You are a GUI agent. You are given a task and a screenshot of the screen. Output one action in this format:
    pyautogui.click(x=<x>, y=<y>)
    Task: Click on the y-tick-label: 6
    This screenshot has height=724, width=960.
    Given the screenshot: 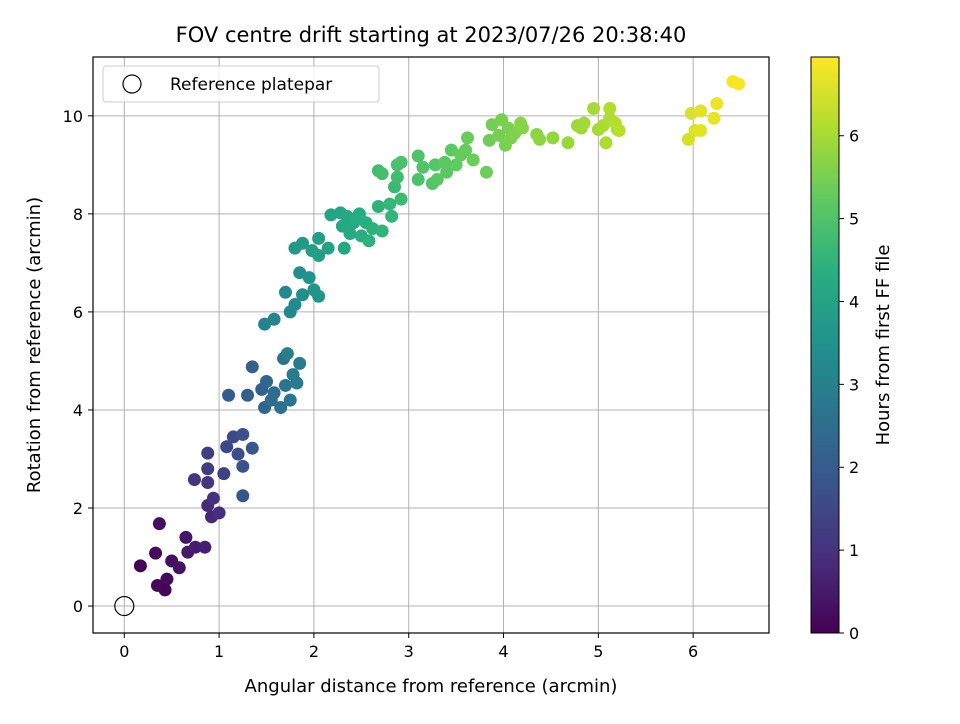 What is the action you would take?
    pyautogui.click(x=78, y=312)
    